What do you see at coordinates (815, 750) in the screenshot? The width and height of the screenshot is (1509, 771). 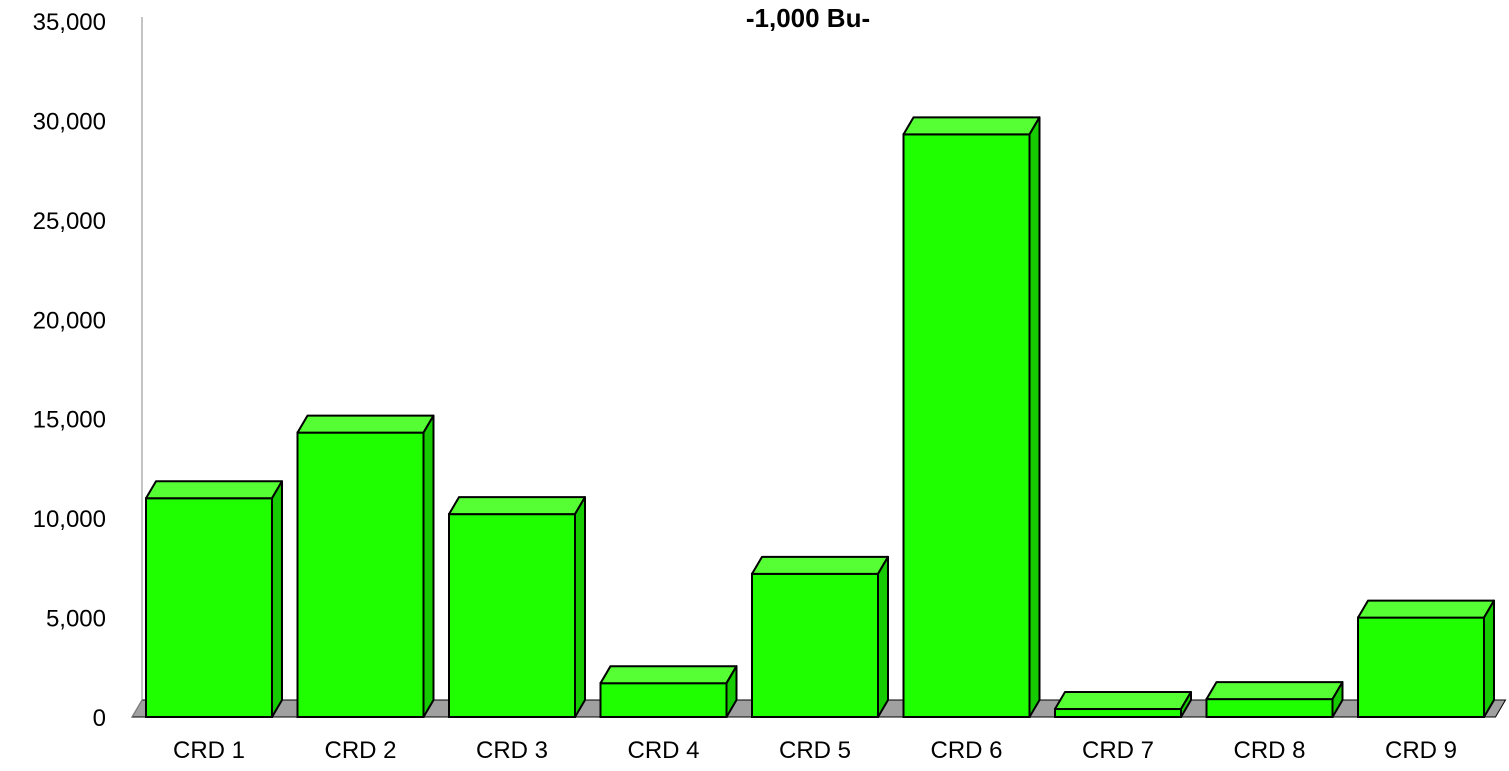 I see `x-tick-label: CRD 5` at bounding box center [815, 750].